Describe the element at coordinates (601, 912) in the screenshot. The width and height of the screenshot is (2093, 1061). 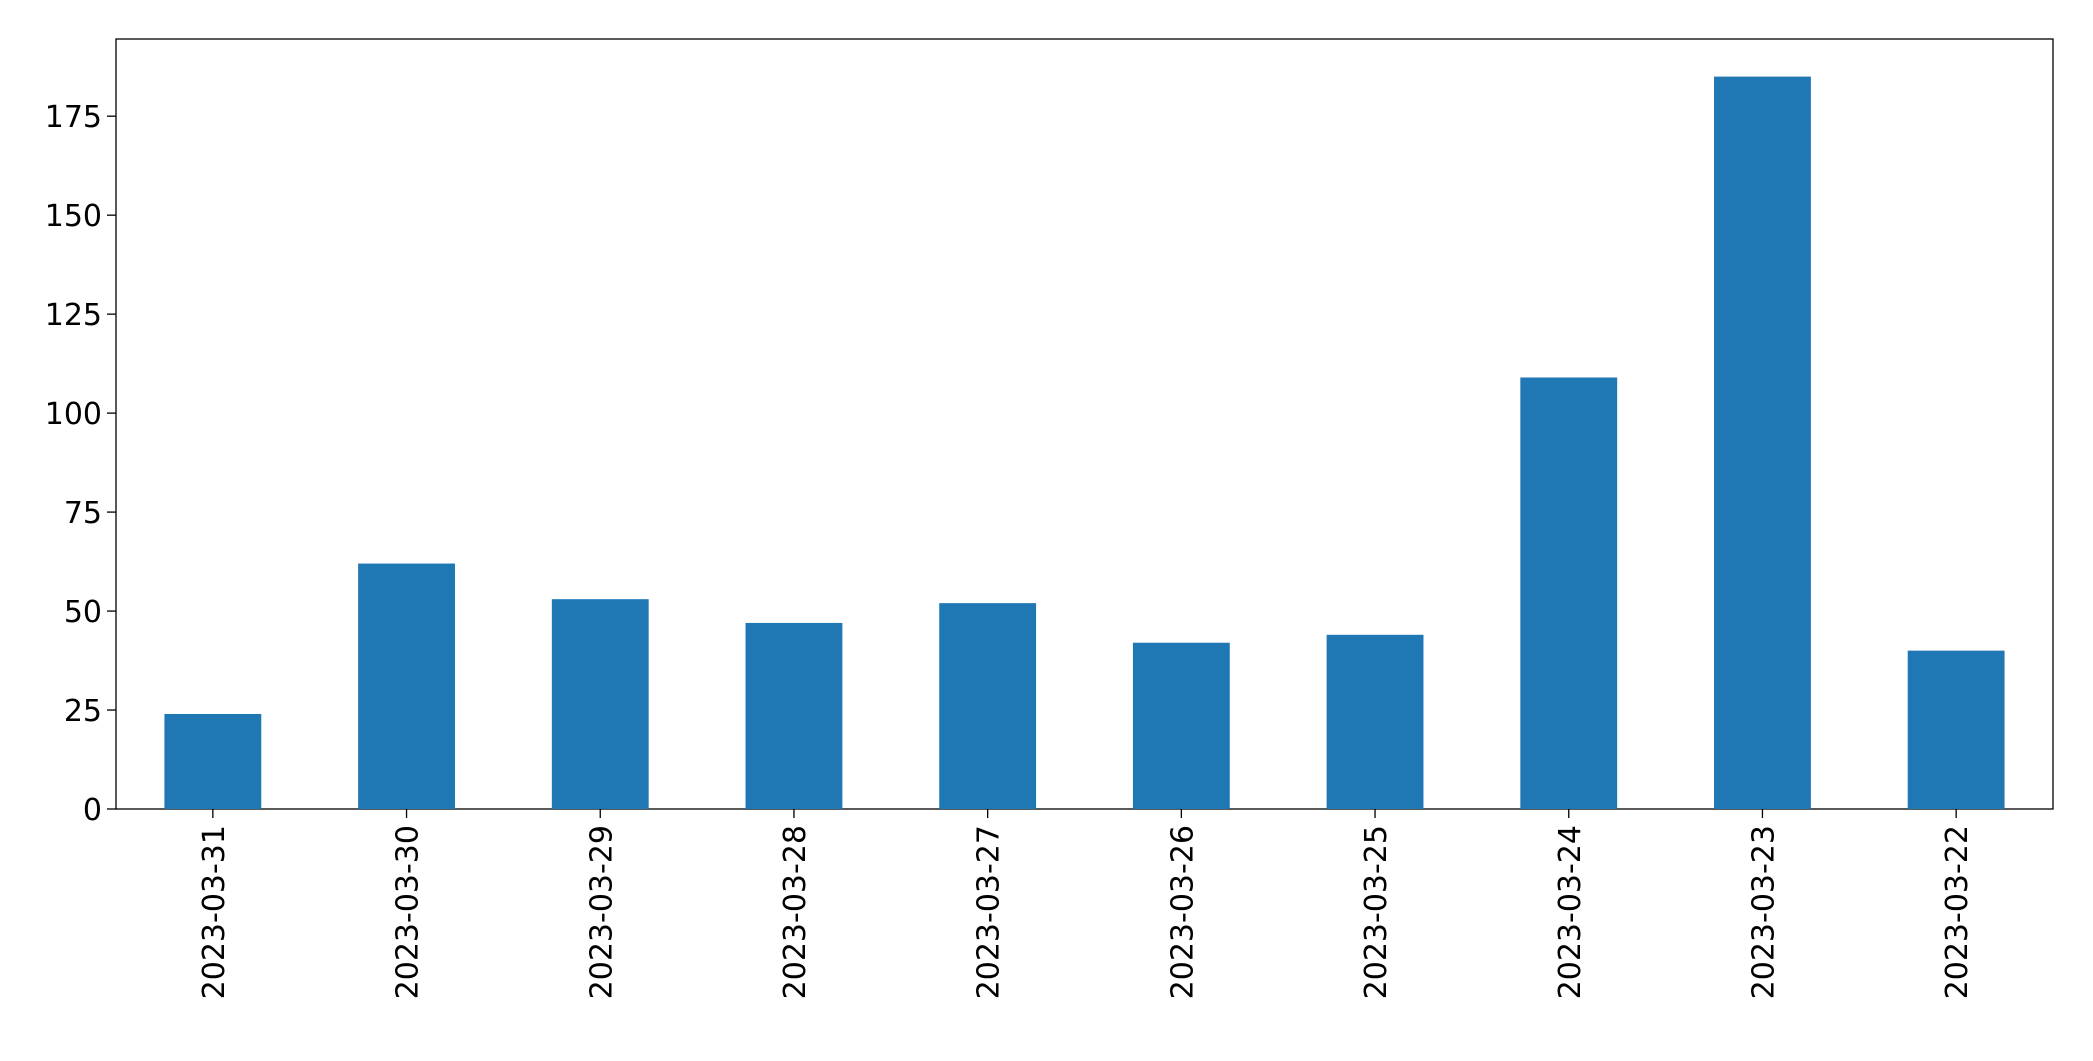
I see `x-tick-label: 2023-03-29` at that location.